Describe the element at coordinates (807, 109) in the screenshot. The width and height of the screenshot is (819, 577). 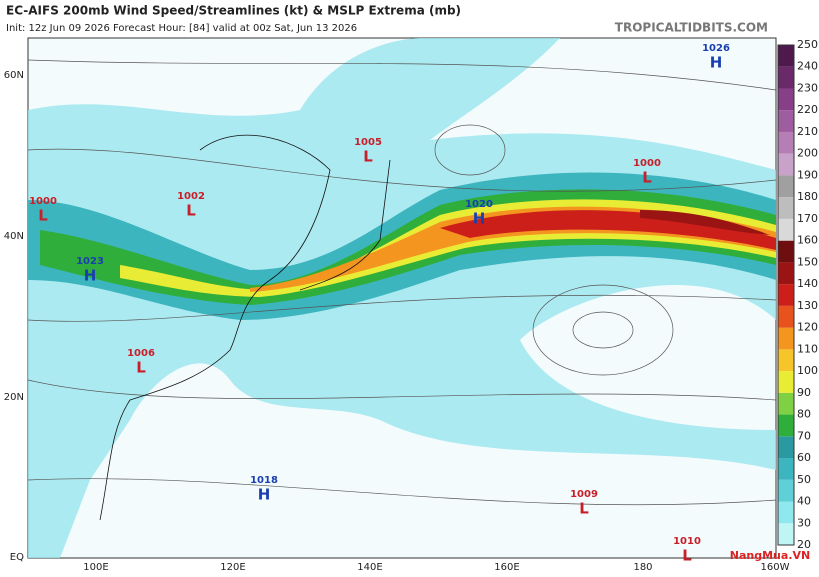
I see `colorbar-label: 220` at that location.